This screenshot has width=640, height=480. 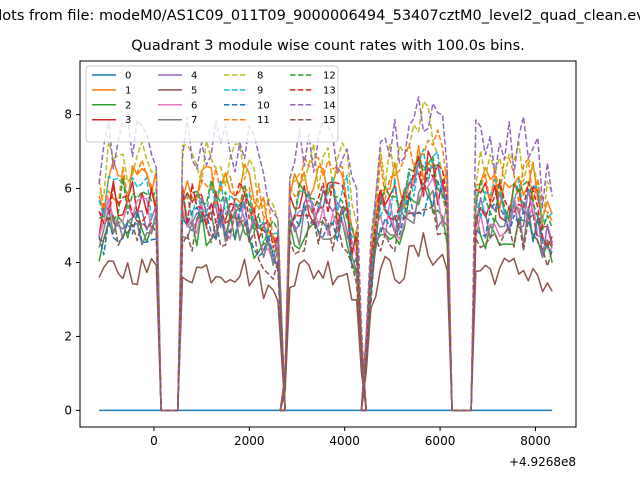 I want to click on x-tick-label: 2000, so click(x=249, y=441).